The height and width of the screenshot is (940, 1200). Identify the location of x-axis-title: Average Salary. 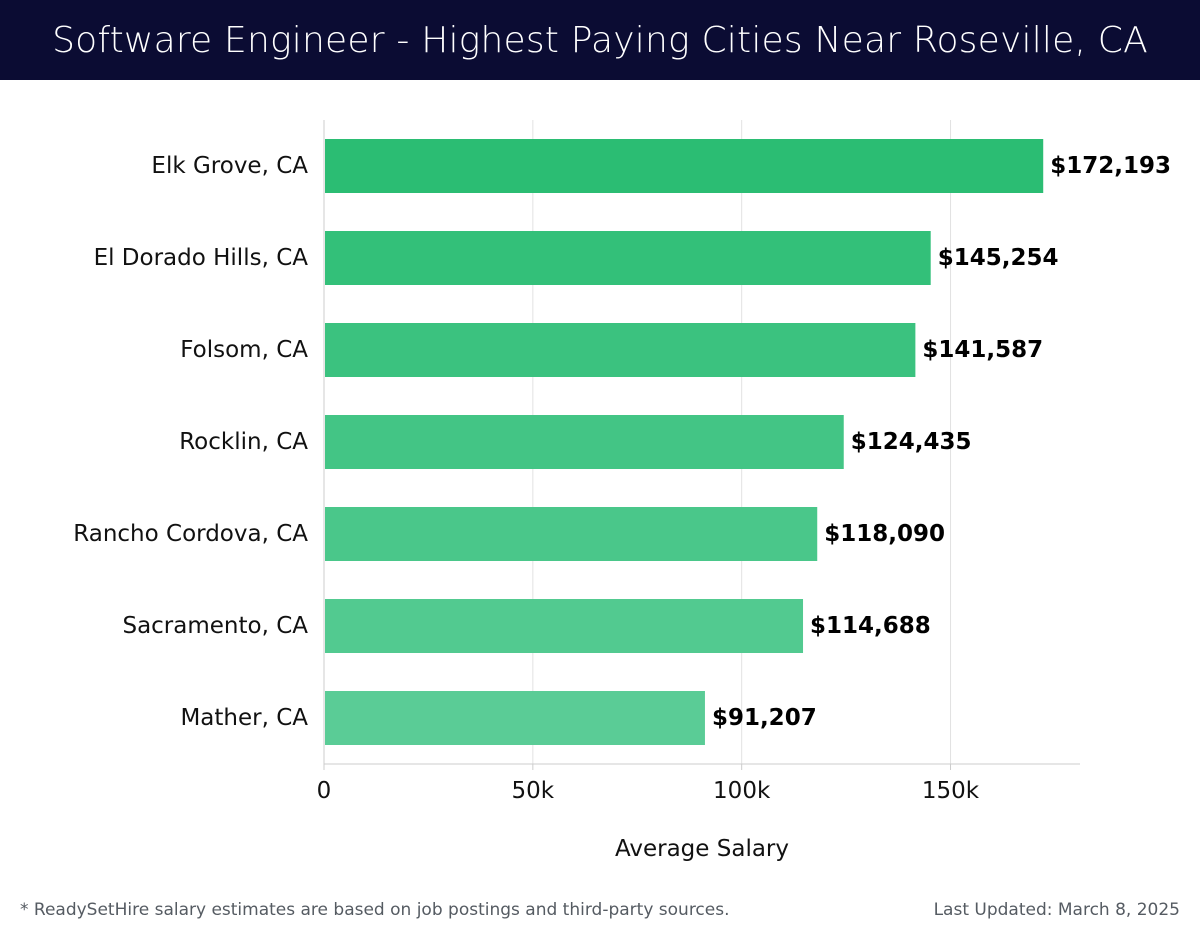
(702, 849).